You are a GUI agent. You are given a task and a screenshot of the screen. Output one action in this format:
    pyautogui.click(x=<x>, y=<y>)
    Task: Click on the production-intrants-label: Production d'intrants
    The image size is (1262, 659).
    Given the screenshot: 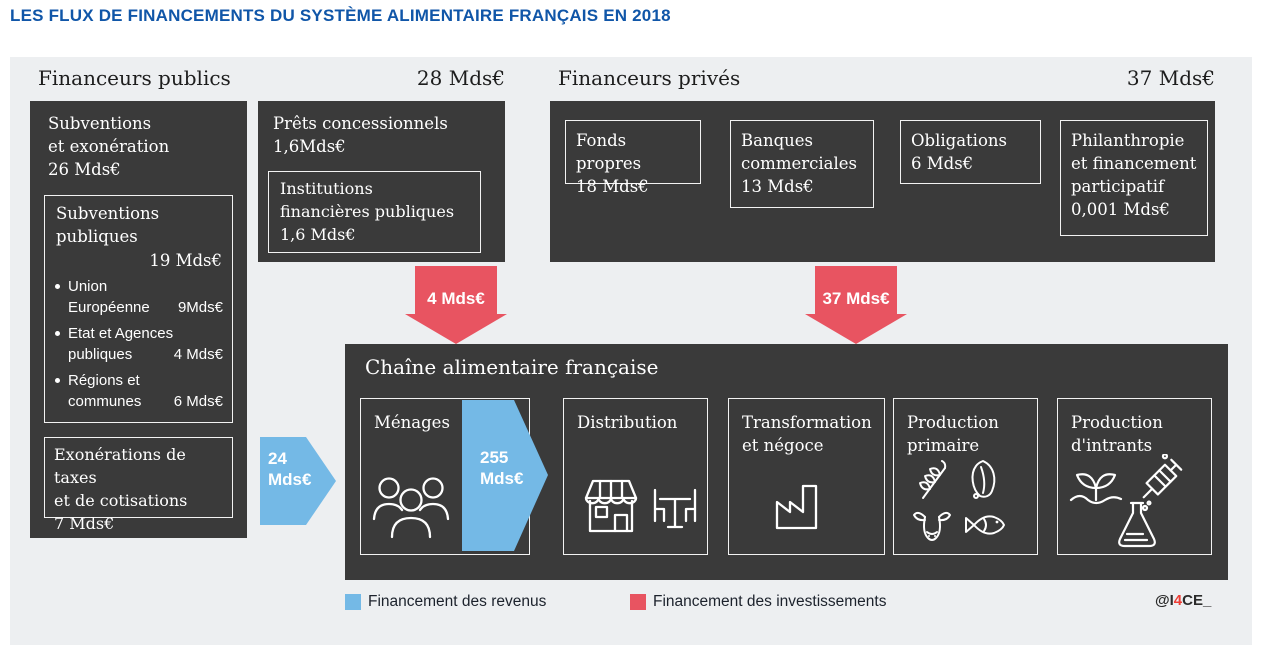 What is the action you would take?
    pyautogui.click(x=1117, y=434)
    